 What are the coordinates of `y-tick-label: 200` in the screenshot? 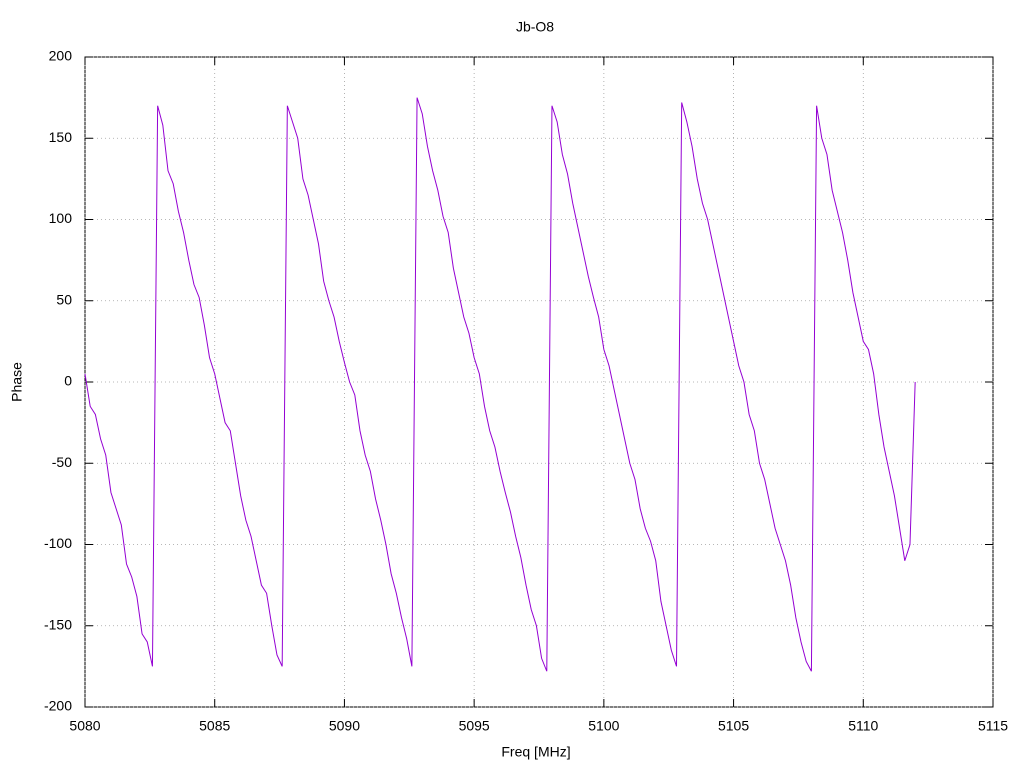 It's located at (61, 56).